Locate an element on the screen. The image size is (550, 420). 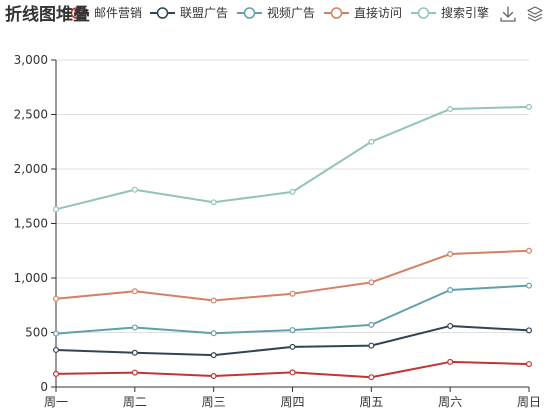
layers-icon-bottom is located at coordinates (535, 19).